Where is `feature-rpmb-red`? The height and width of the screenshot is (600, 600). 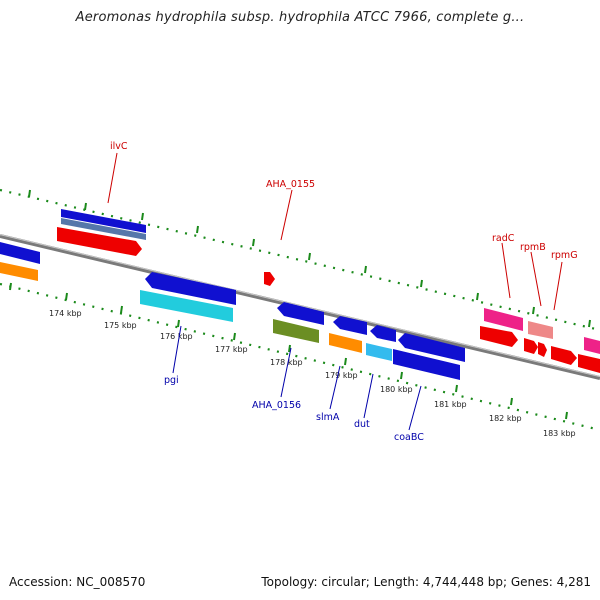 feature-rpmb-red is located at coordinates (531, 346).